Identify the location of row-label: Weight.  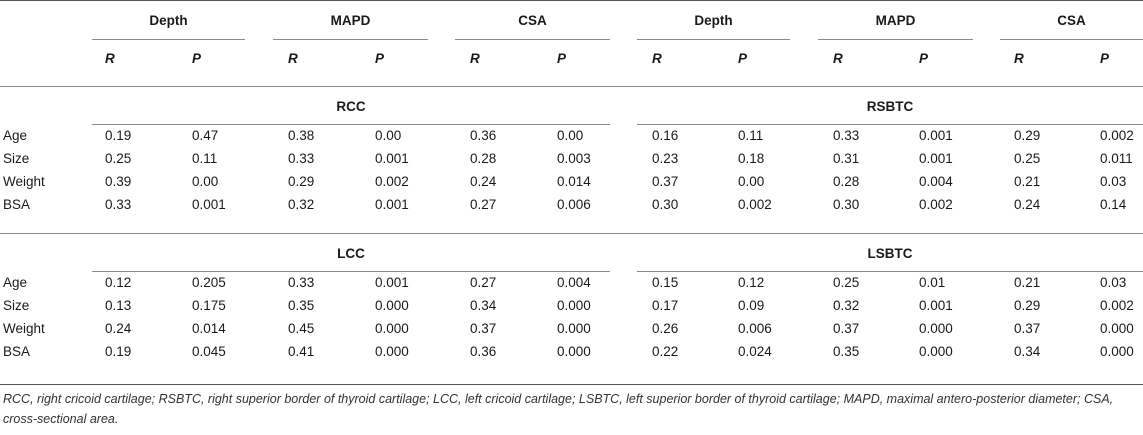
(24, 181).